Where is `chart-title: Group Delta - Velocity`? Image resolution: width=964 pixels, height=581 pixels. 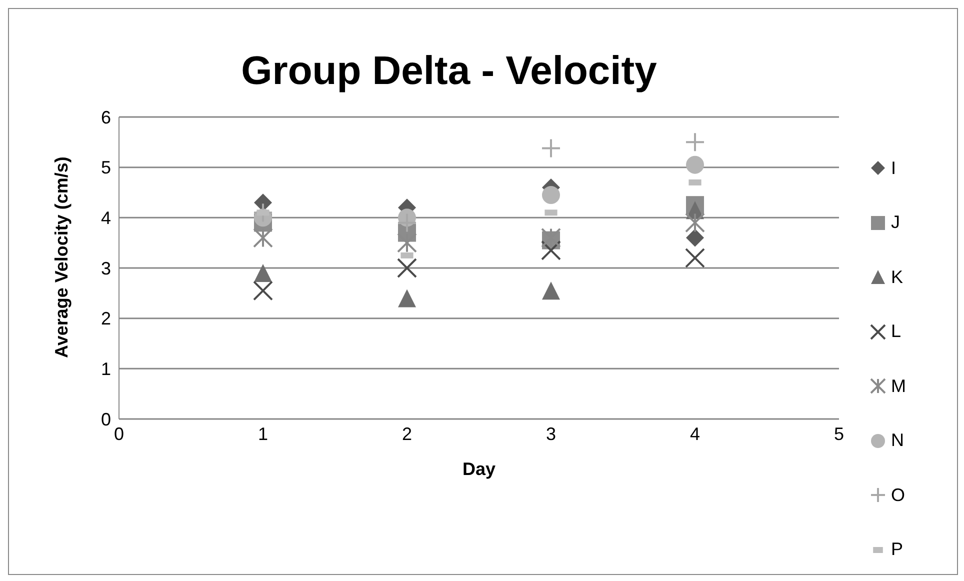 chart-title: Group Delta - Velocity is located at coordinates (449, 71).